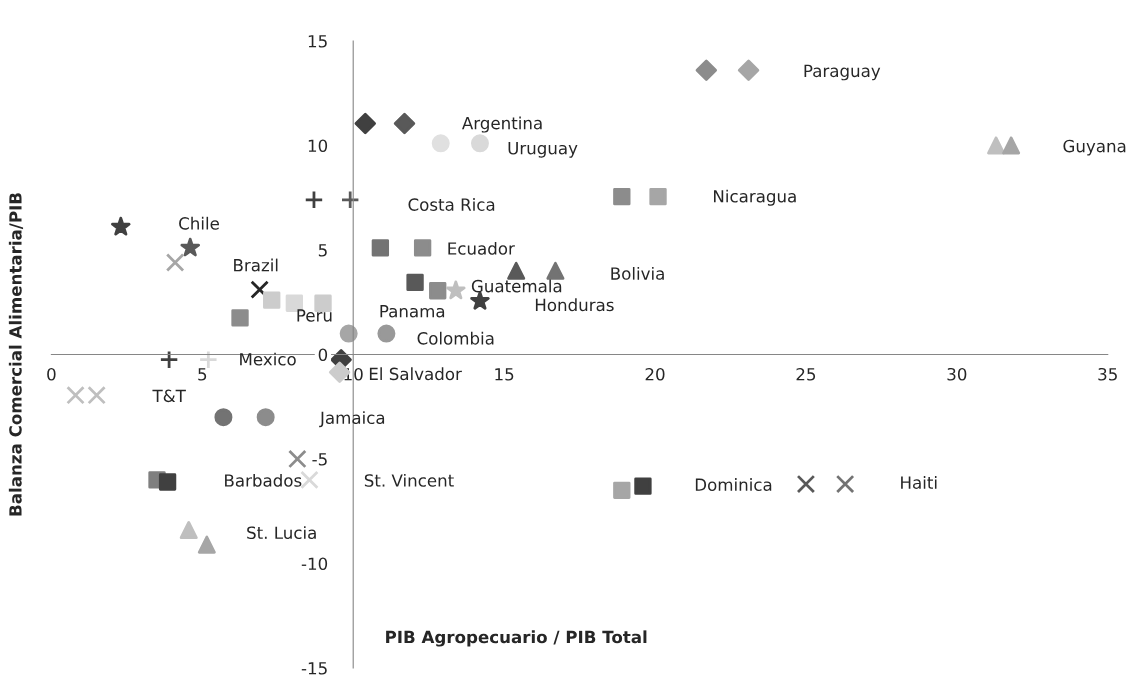  Describe the element at coordinates (318, 146) in the screenshot. I see `y-tick-label: 10` at that location.